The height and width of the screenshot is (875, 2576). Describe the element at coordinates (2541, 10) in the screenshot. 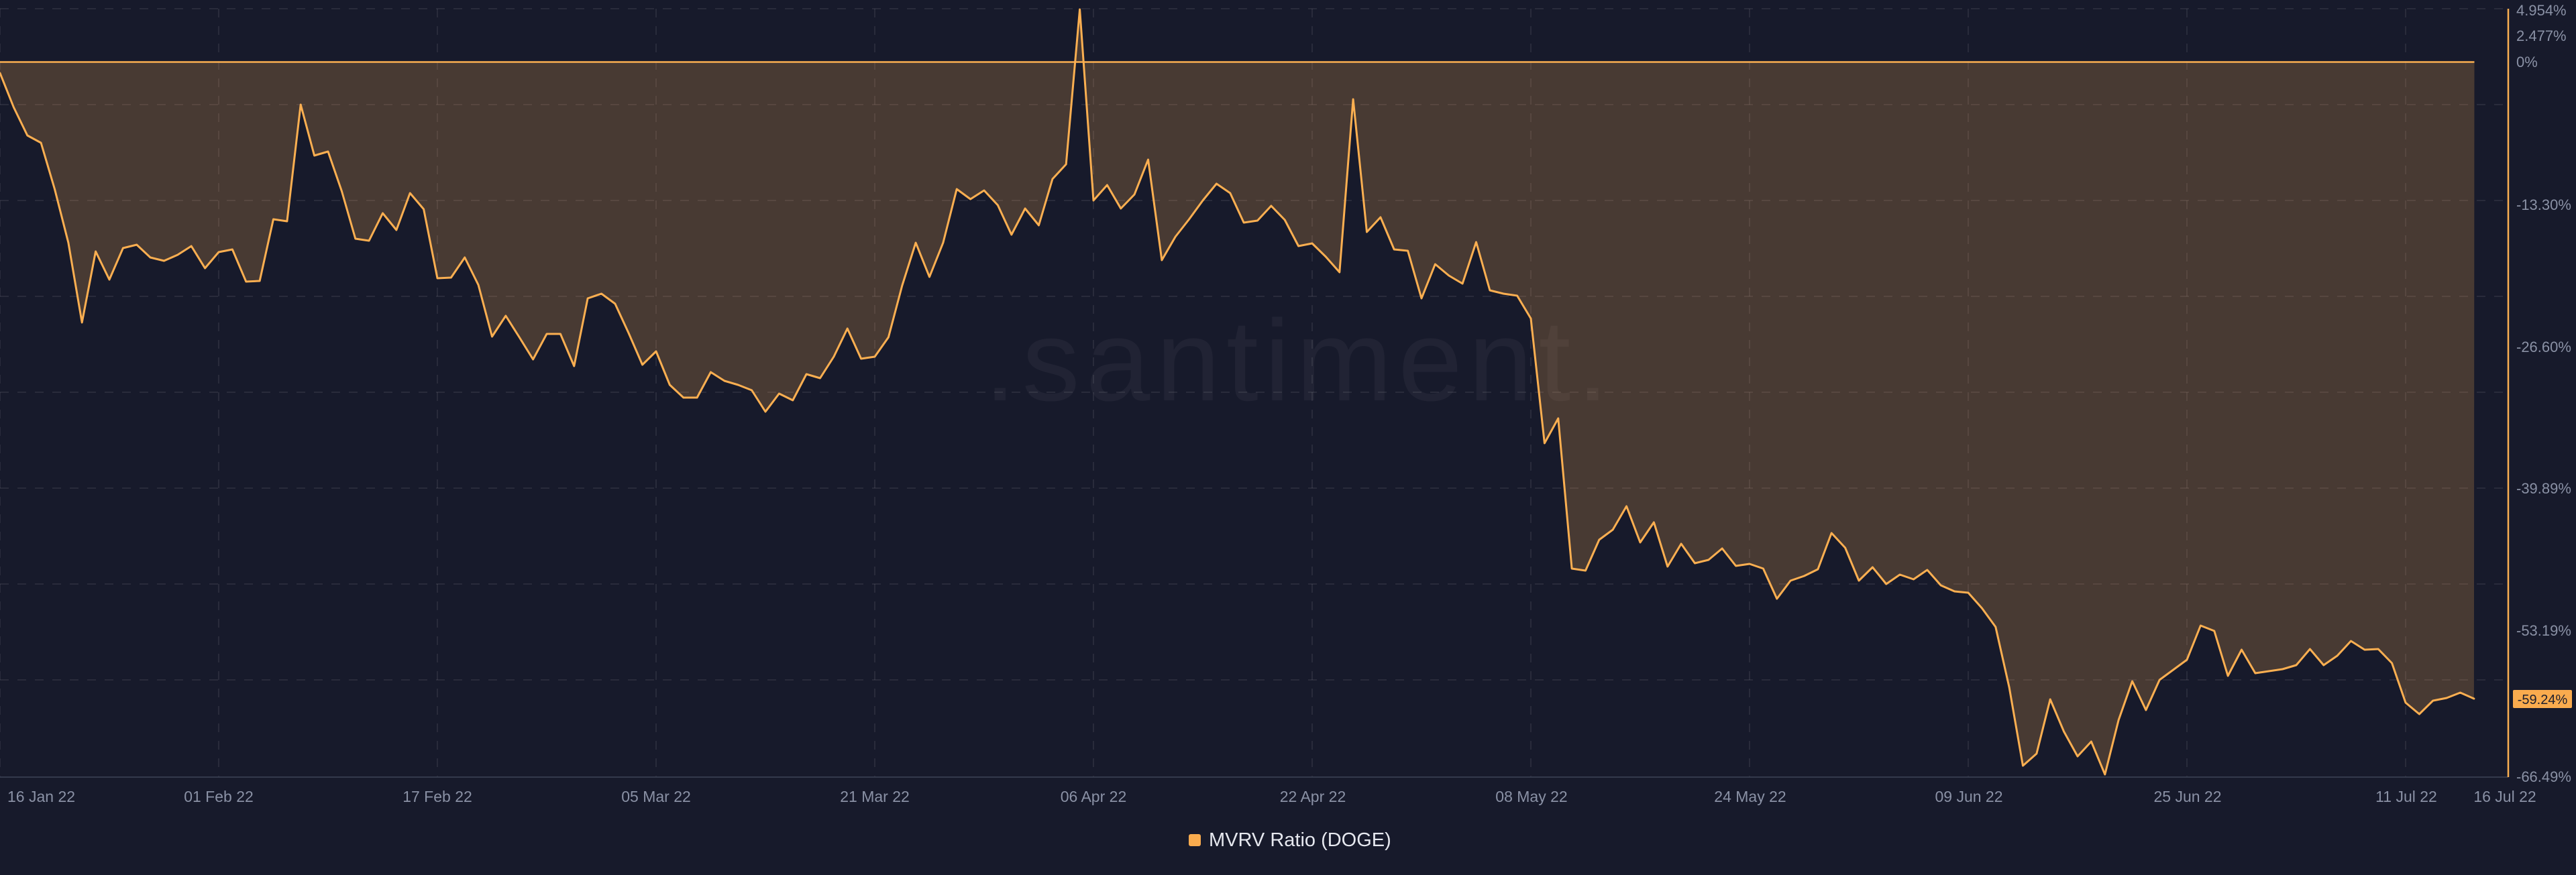

I see `svg-text: 4.954%` at that location.